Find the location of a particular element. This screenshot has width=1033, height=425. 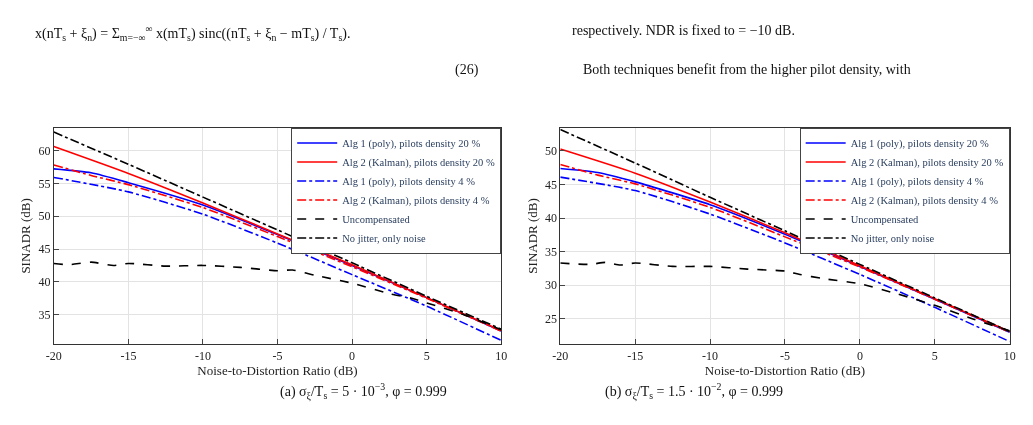

y-tick-label: 30 is located at coordinates (550, 285).